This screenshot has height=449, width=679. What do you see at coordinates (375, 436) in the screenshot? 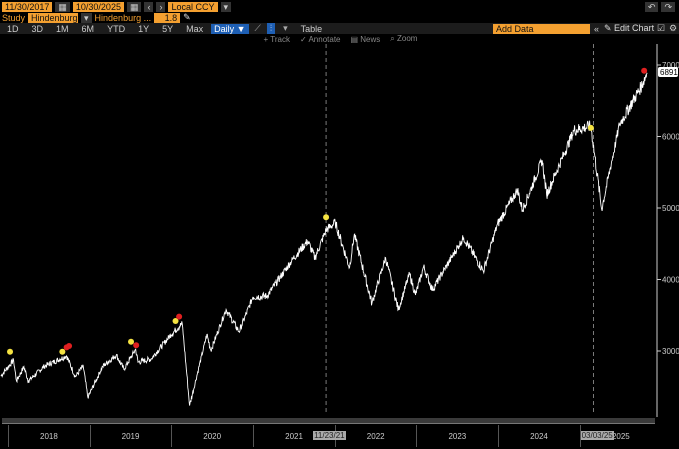
I see `x-tick-label: 2022` at bounding box center [375, 436].